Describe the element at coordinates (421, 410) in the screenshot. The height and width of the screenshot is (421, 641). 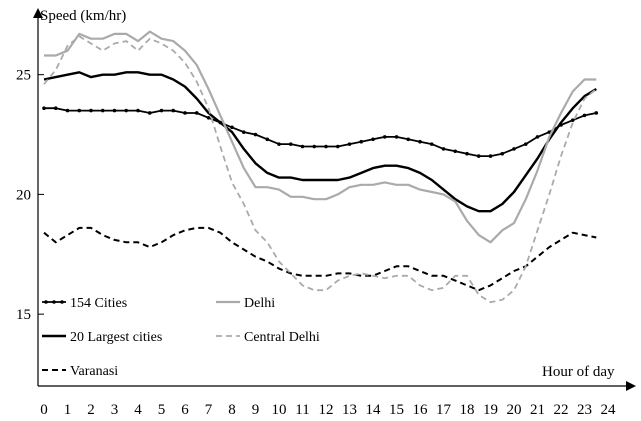
I see `x-tick-label: 16` at that location.